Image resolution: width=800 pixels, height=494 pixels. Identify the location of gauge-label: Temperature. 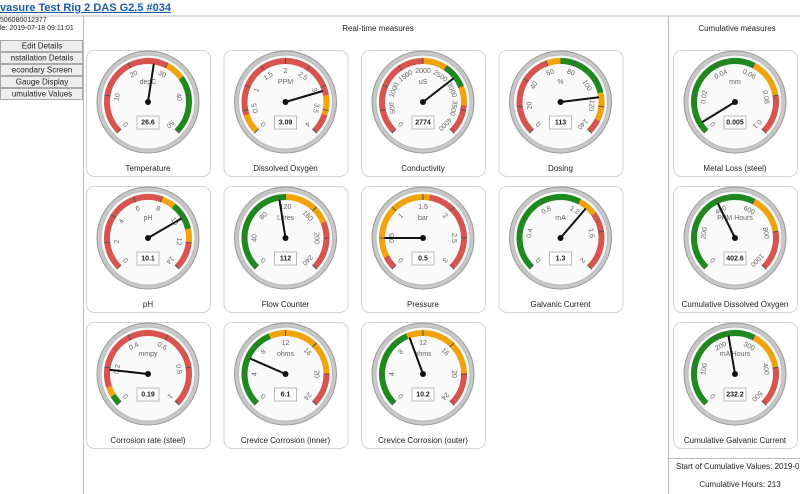
(148, 168).